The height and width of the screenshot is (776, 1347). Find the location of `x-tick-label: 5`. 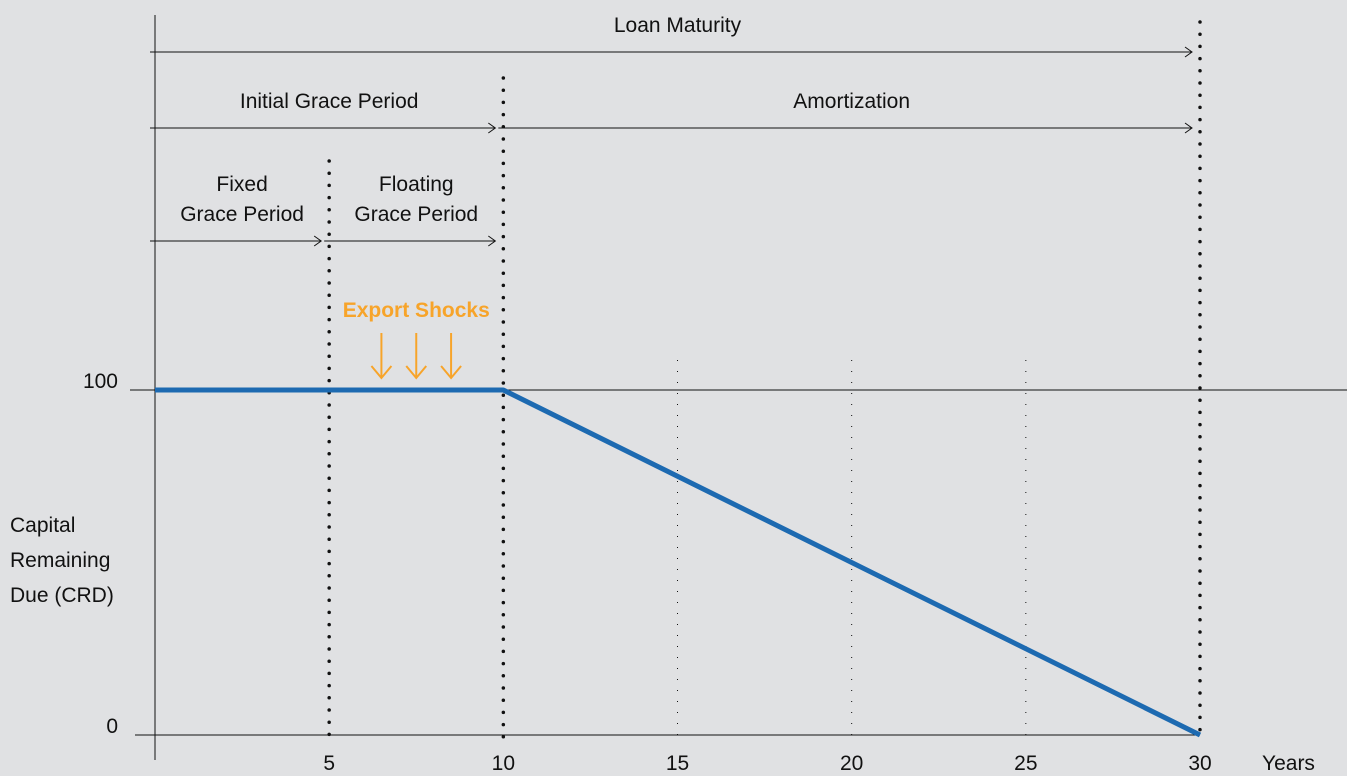

x-tick-label: 5 is located at coordinates (329, 763).